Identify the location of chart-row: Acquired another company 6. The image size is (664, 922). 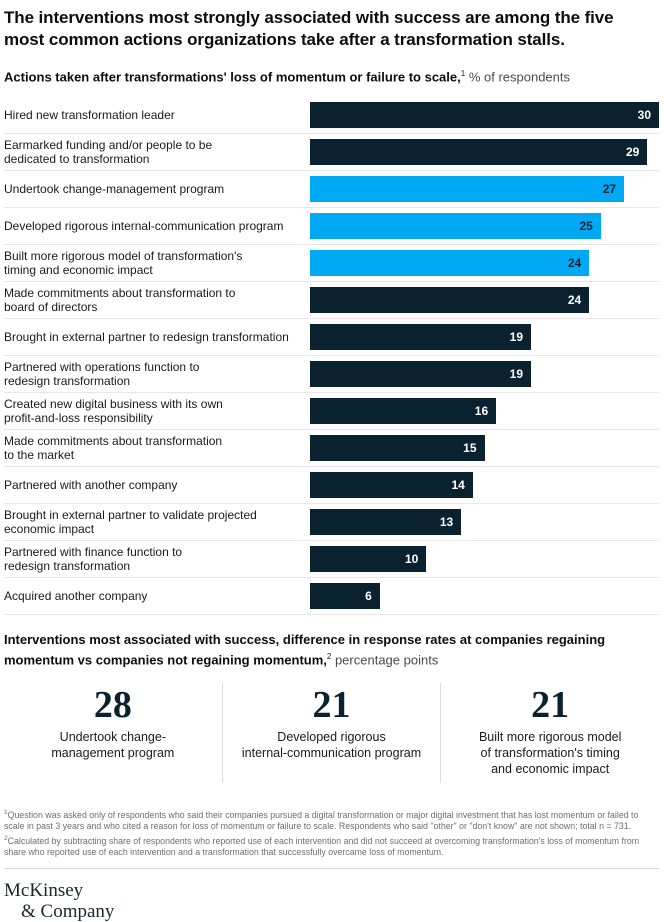
(331, 597).